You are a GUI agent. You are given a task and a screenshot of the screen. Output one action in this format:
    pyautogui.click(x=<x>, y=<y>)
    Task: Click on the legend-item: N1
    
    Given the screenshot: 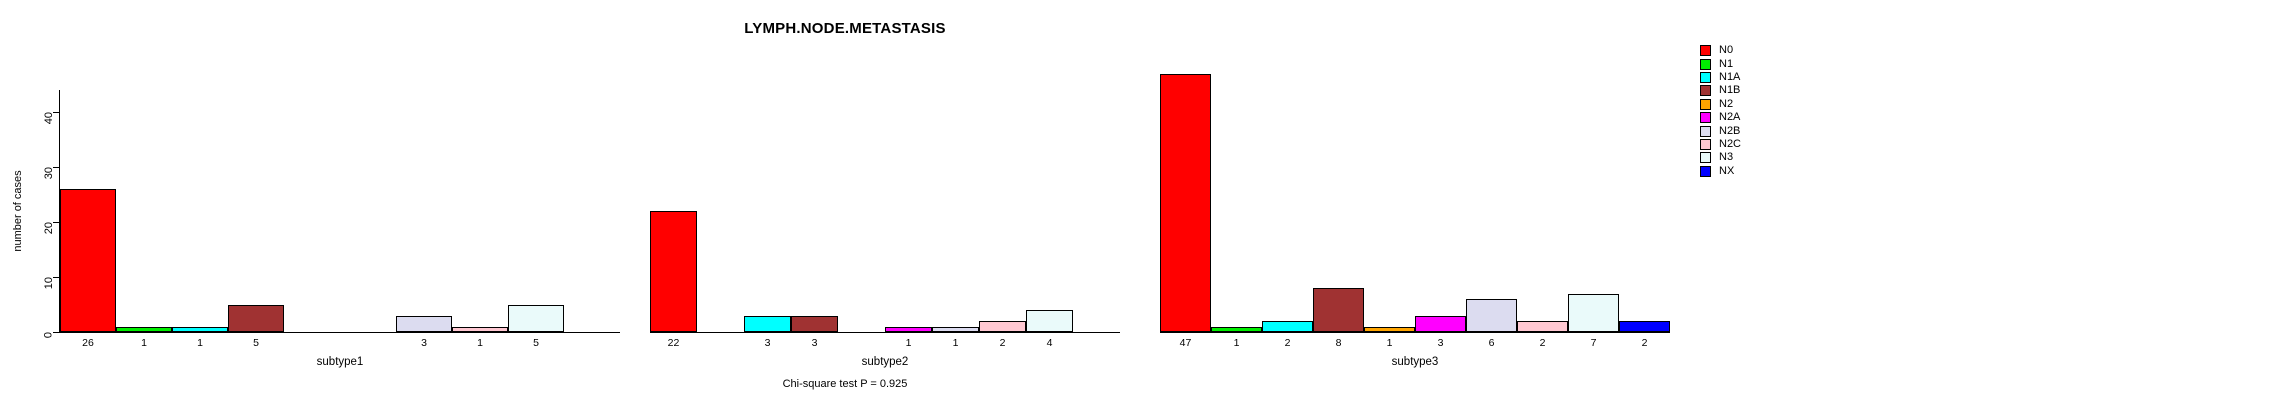 What is the action you would take?
    pyautogui.click(x=1775, y=63)
    